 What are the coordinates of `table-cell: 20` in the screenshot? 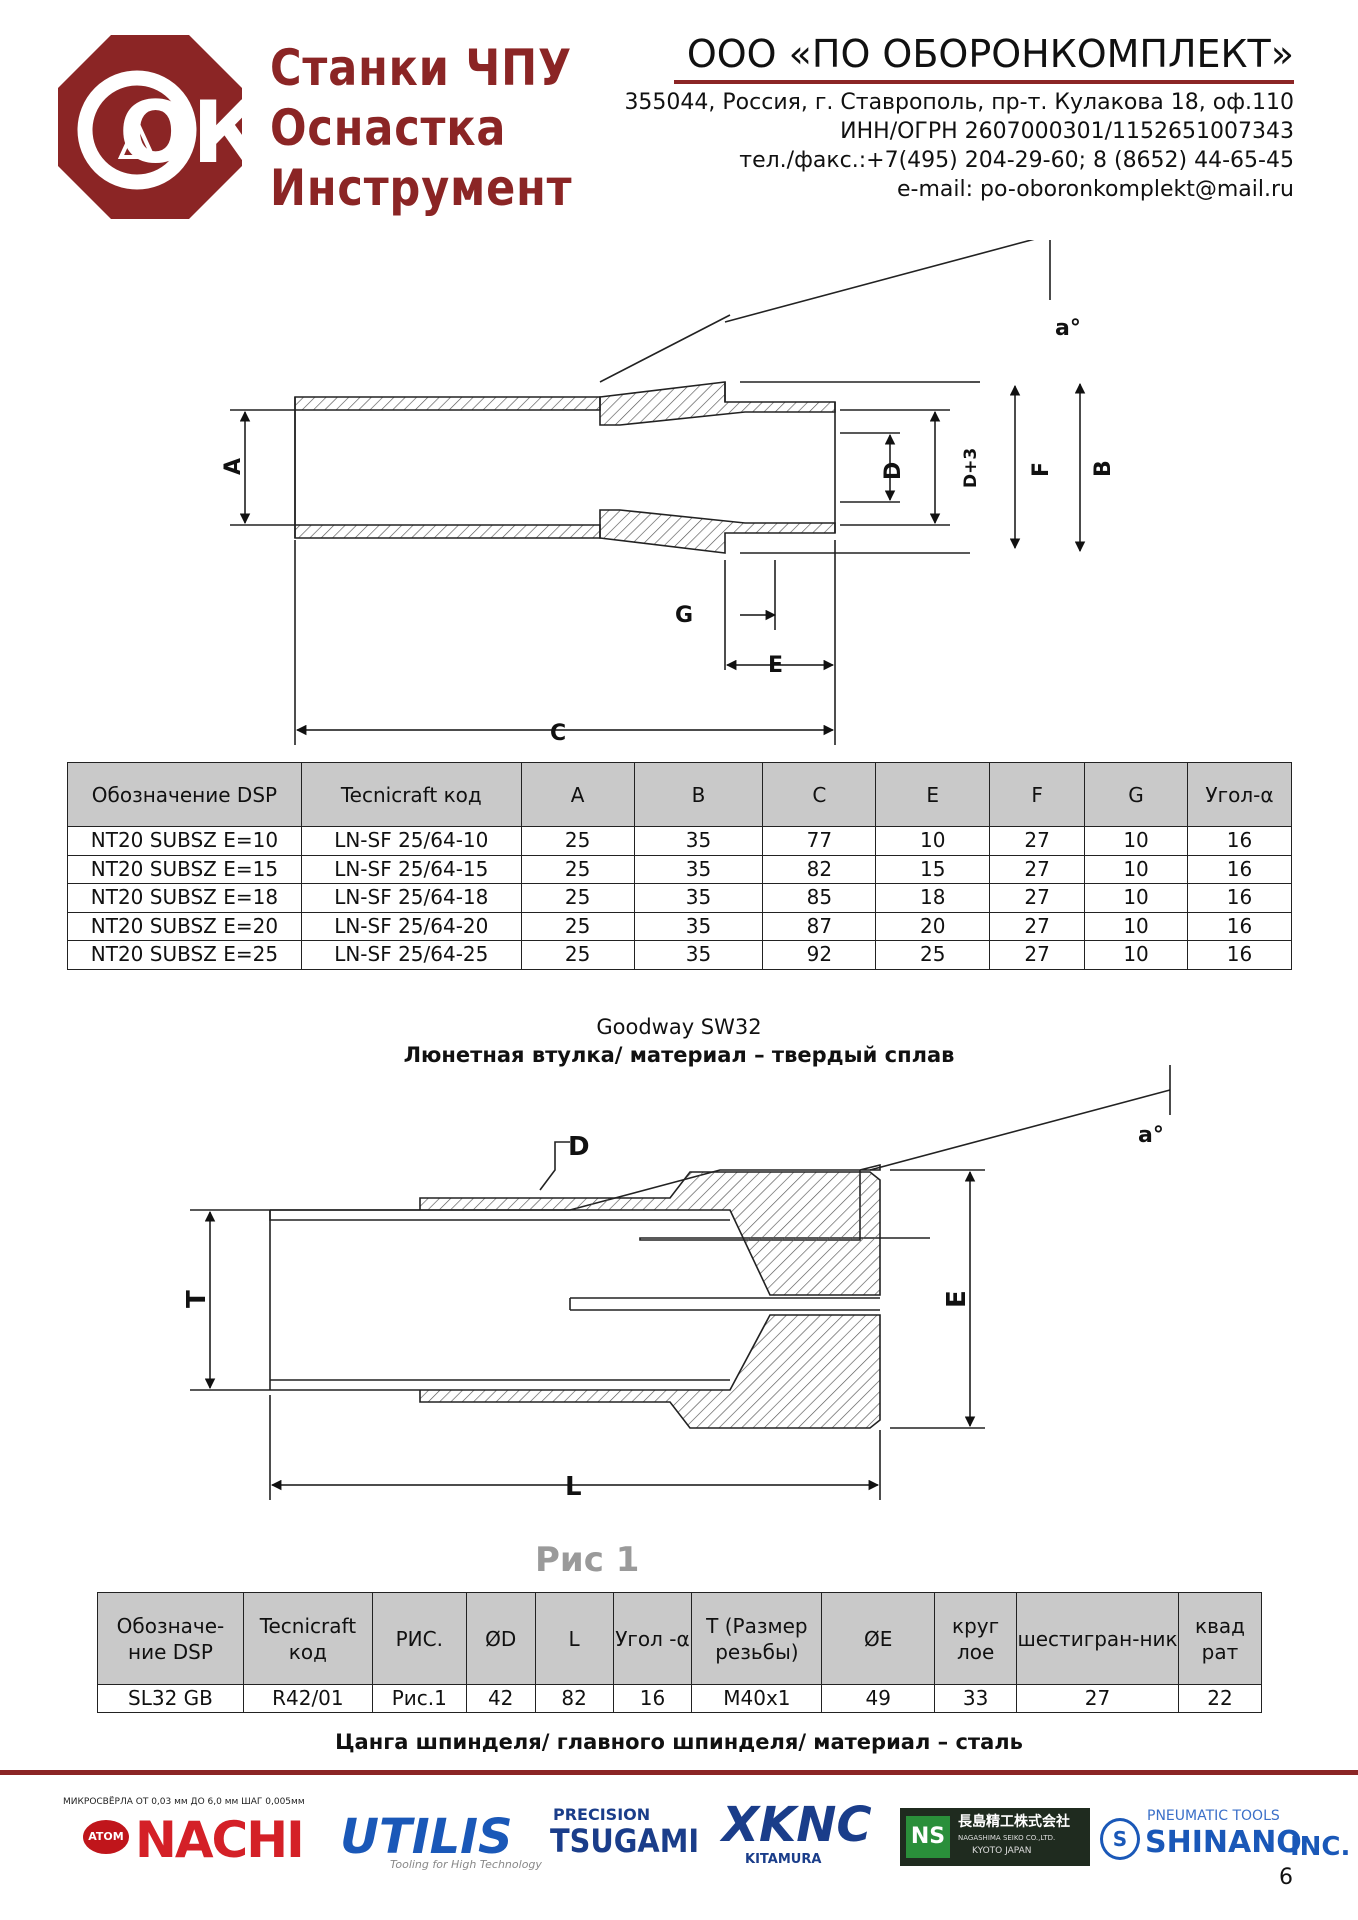 It's located at (933, 926).